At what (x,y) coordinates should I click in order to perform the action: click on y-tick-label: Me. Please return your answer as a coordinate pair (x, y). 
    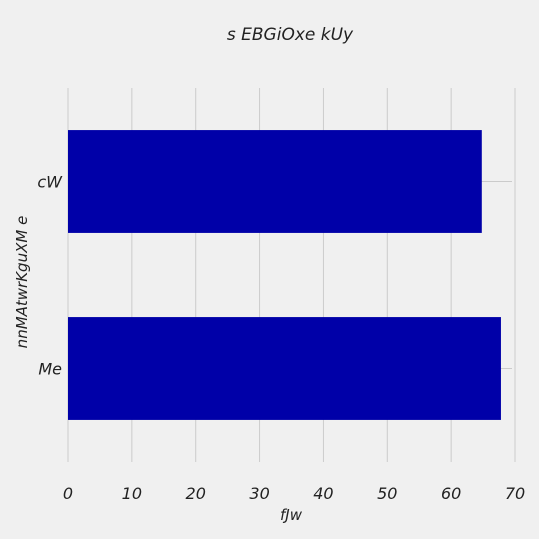
    Looking at the image, I should click on (50, 369).